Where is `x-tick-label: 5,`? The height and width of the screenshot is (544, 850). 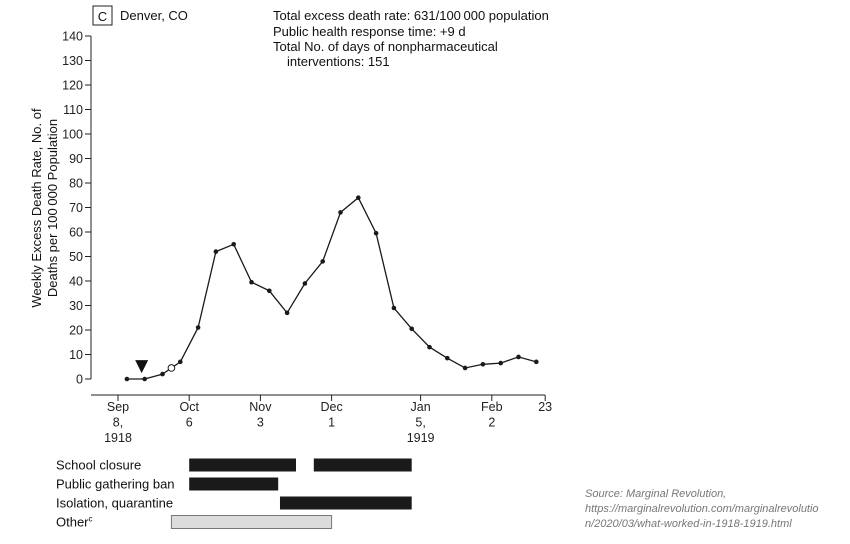
x-tick-label: 5, is located at coordinates (420, 423).